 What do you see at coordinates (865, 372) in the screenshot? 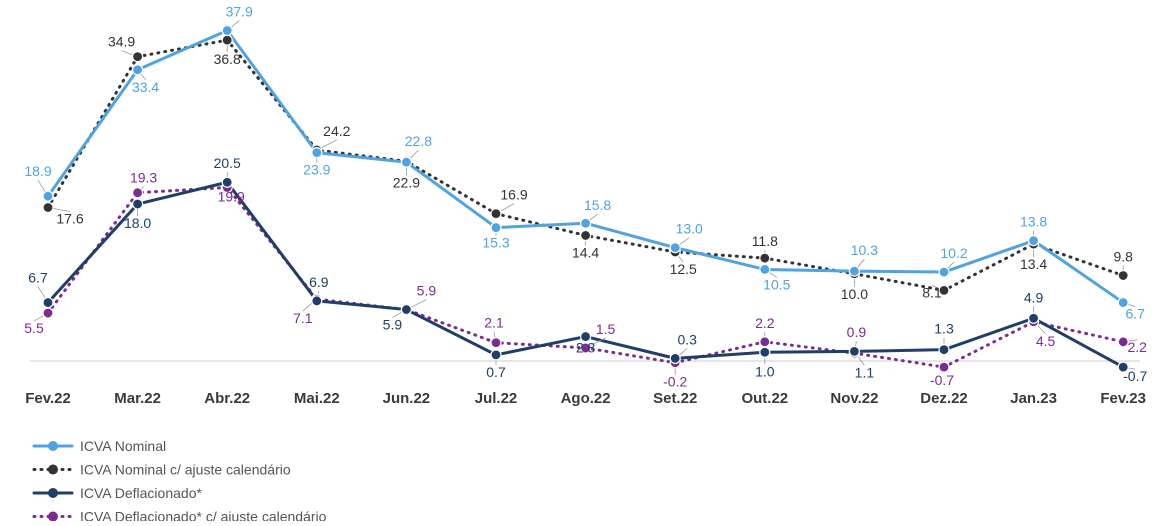
I see `data-label-icva-deflacionado-nov-22: 1.1` at bounding box center [865, 372].